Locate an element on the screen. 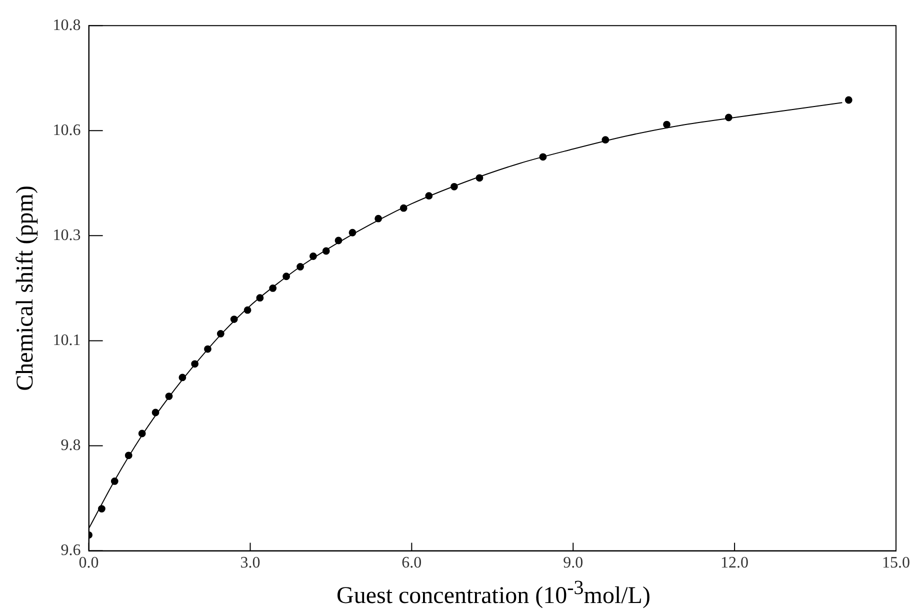 This screenshot has height=614, width=921. y-tick-label: 10.1 is located at coordinates (66, 340).